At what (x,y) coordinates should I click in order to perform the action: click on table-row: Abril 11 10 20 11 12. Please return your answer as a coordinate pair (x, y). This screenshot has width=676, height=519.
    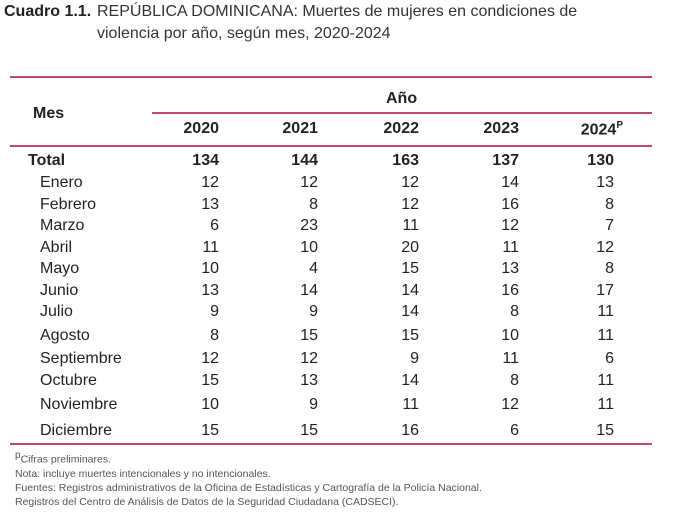
    Looking at the image, I should click on (338, 248).